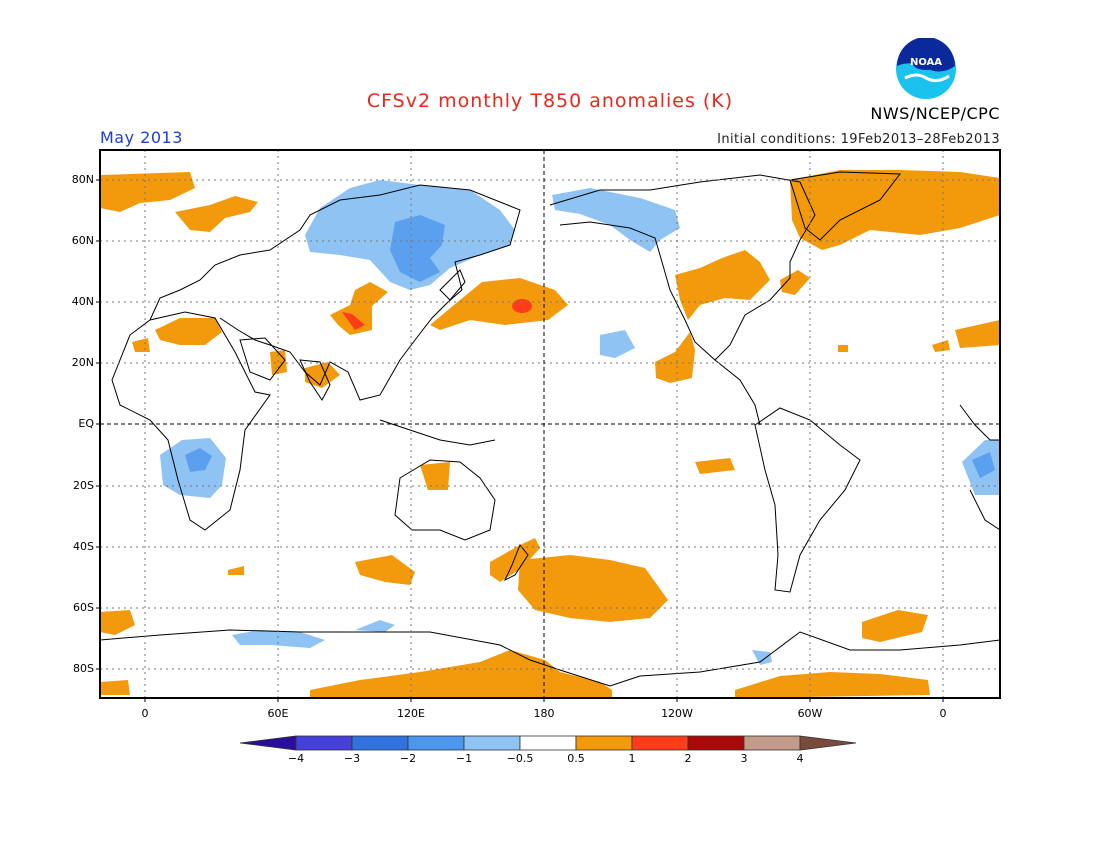 The height and width of the screenshot is (850, 1100). Describe the element at coordinates (926, 62) in the screenshot. I see `logo-text: NOAA` at that location.